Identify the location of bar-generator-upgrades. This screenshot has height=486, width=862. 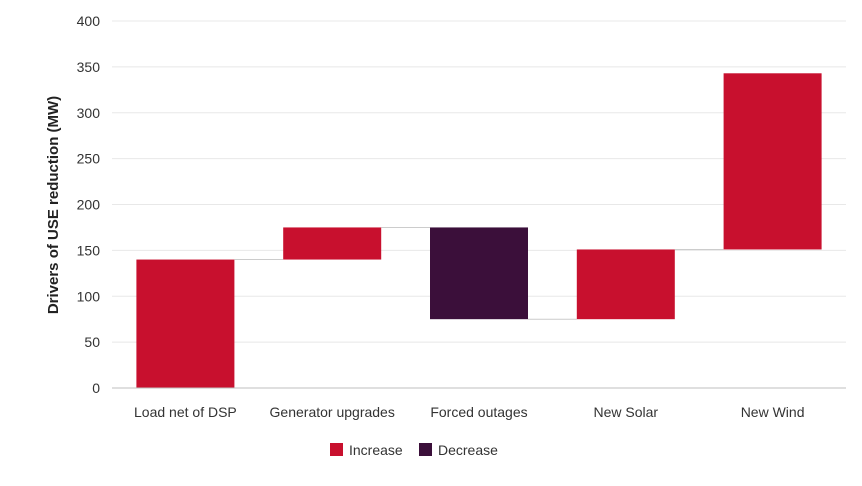
(332, 243).